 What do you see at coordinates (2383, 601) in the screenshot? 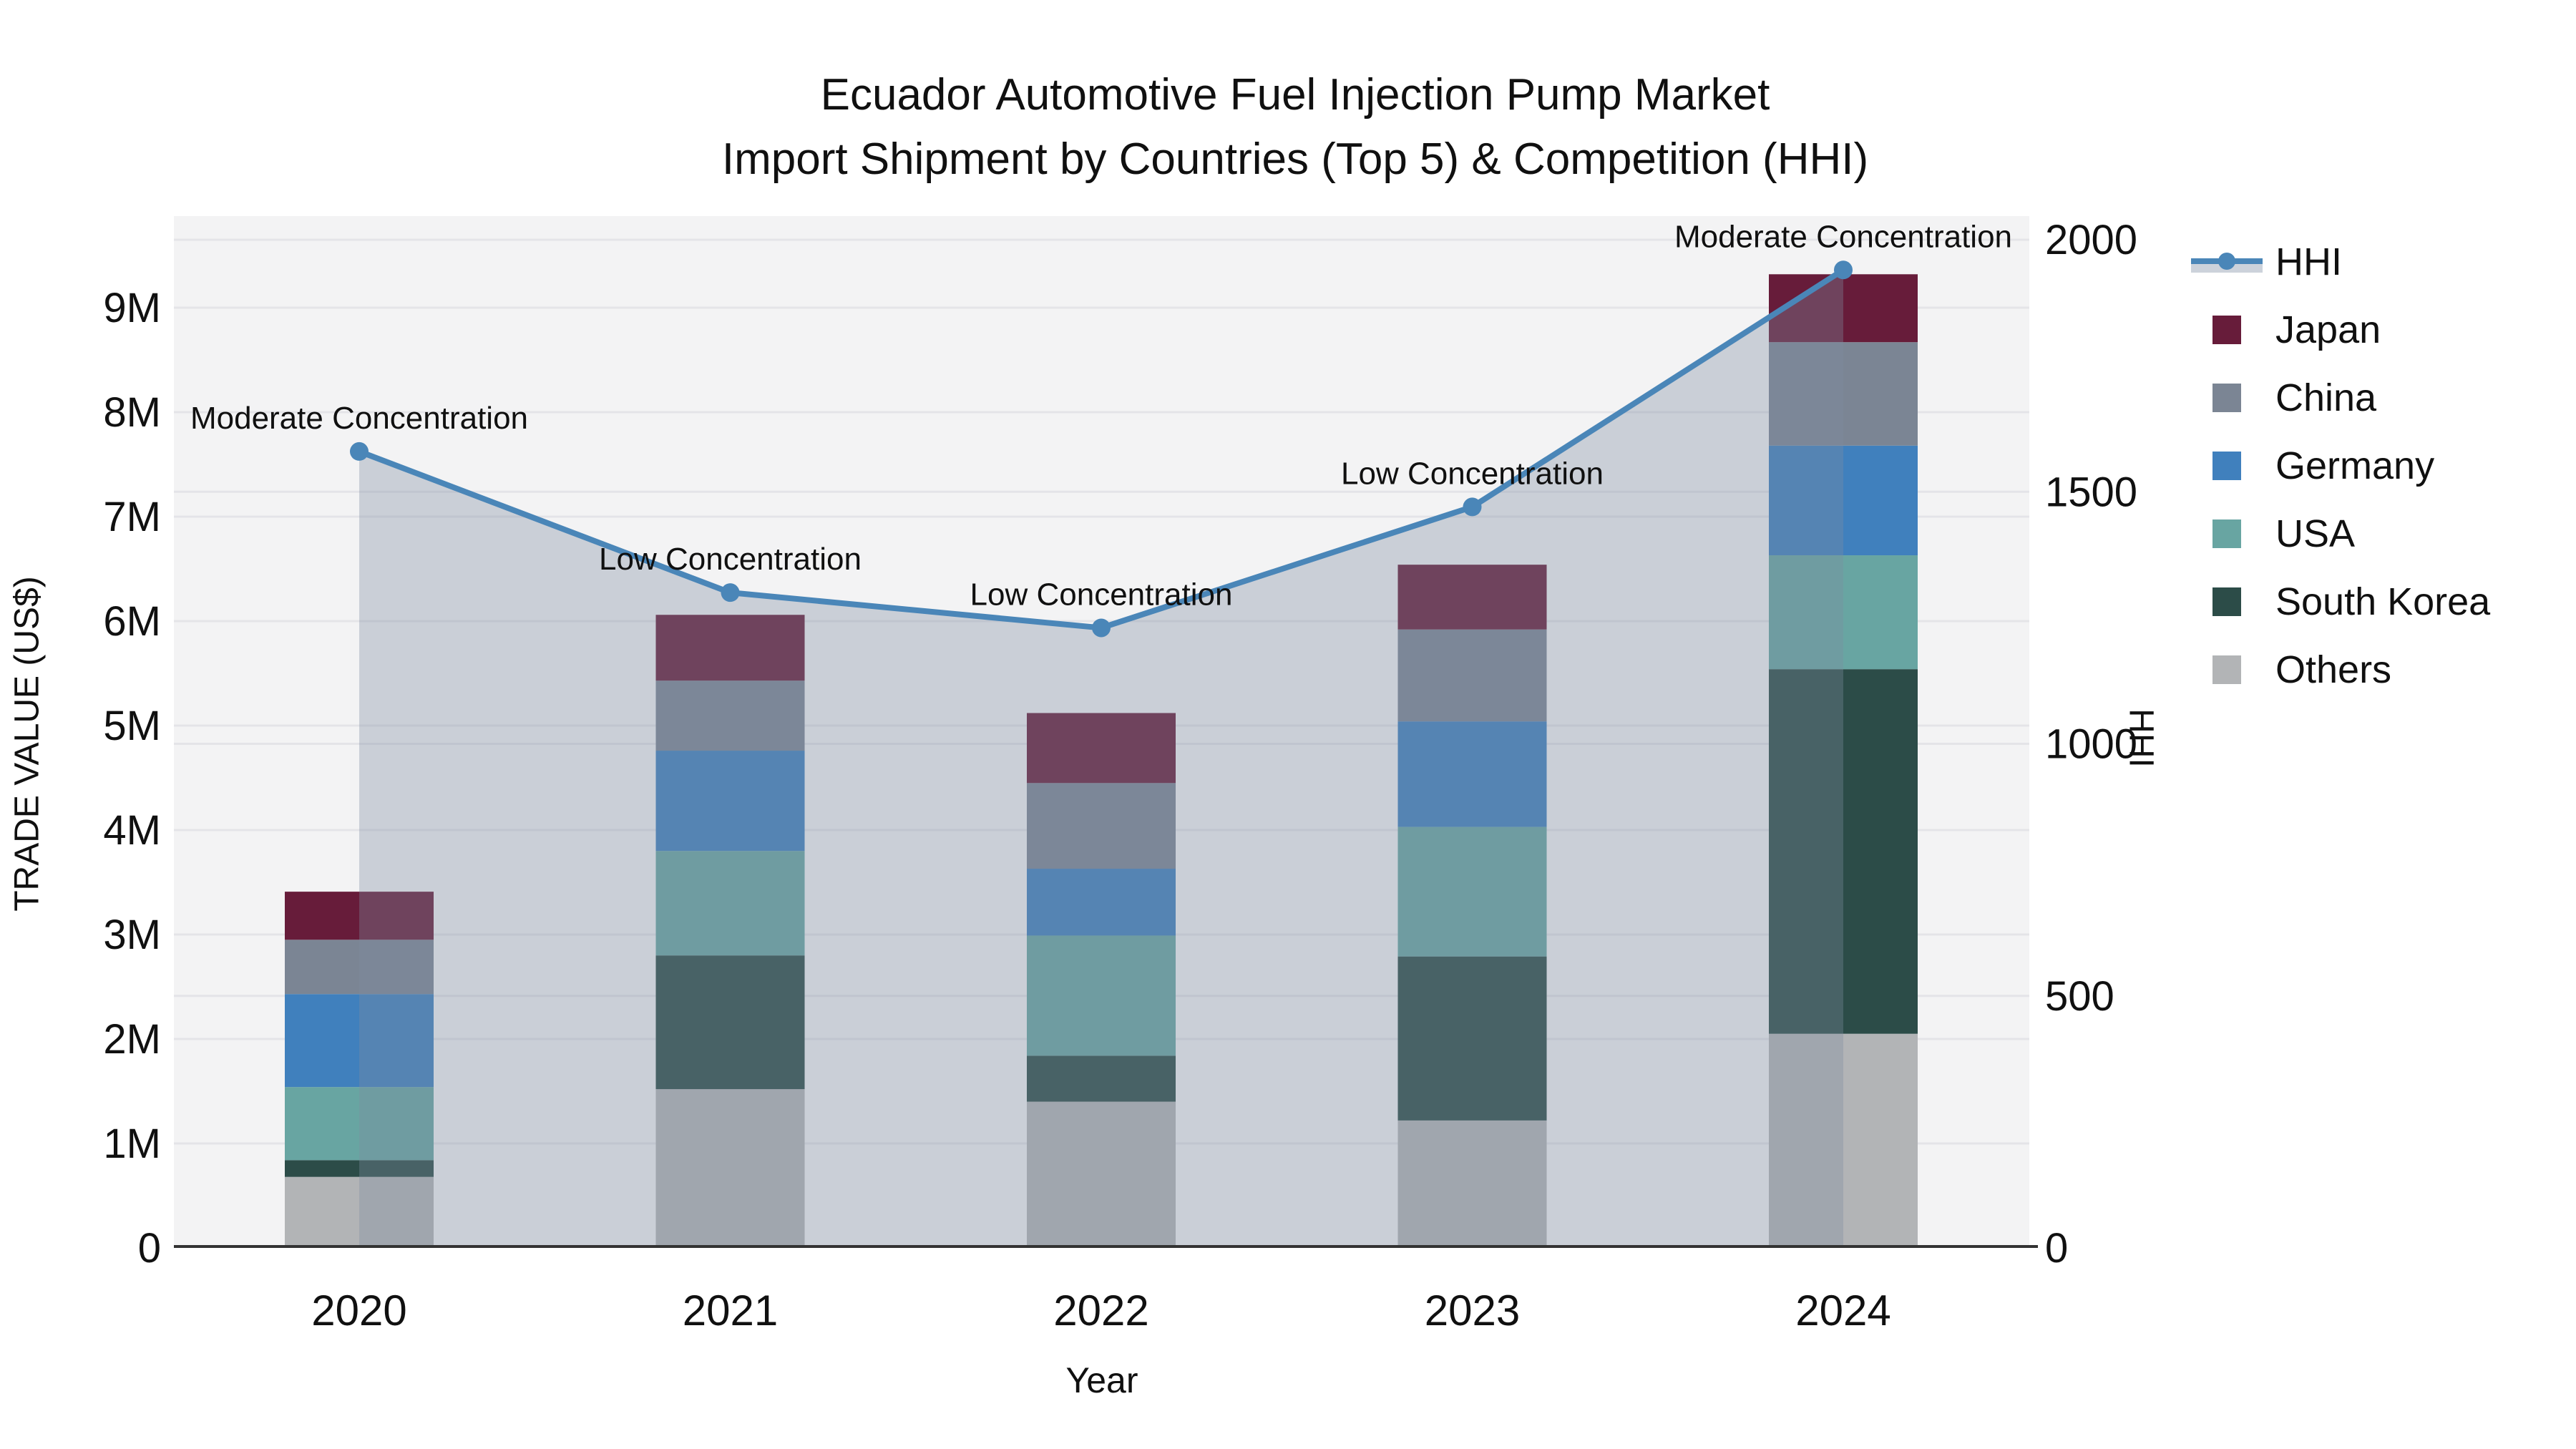
I see `legend-label: South Korea` at bounding box center [2383, 601].